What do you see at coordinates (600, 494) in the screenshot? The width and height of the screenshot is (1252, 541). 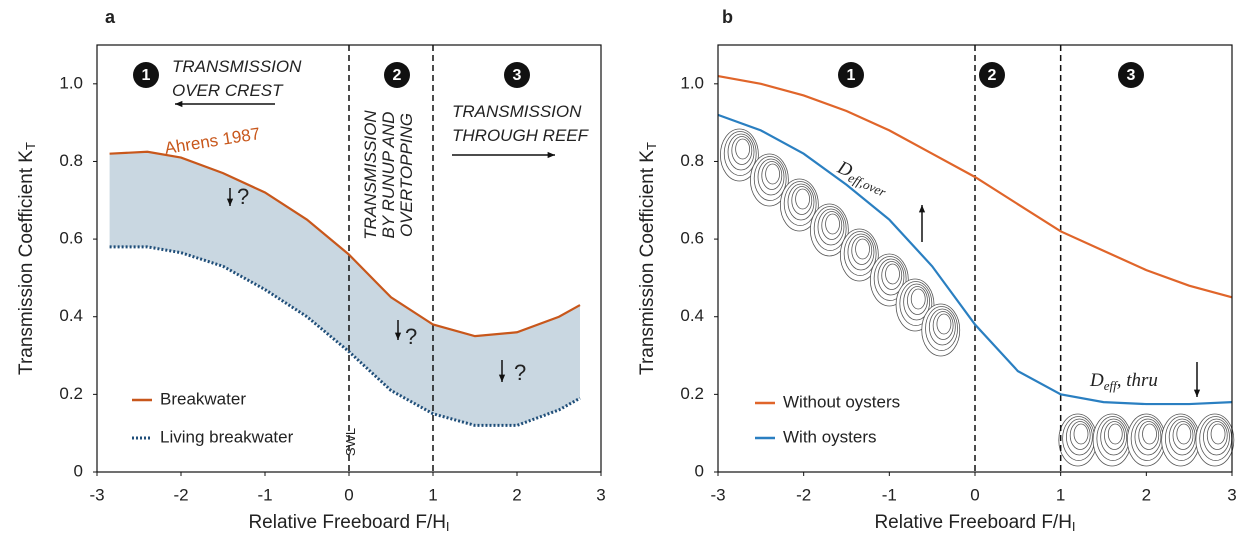 I see `x-tick-label: 3` at bounding box center [600, 494].